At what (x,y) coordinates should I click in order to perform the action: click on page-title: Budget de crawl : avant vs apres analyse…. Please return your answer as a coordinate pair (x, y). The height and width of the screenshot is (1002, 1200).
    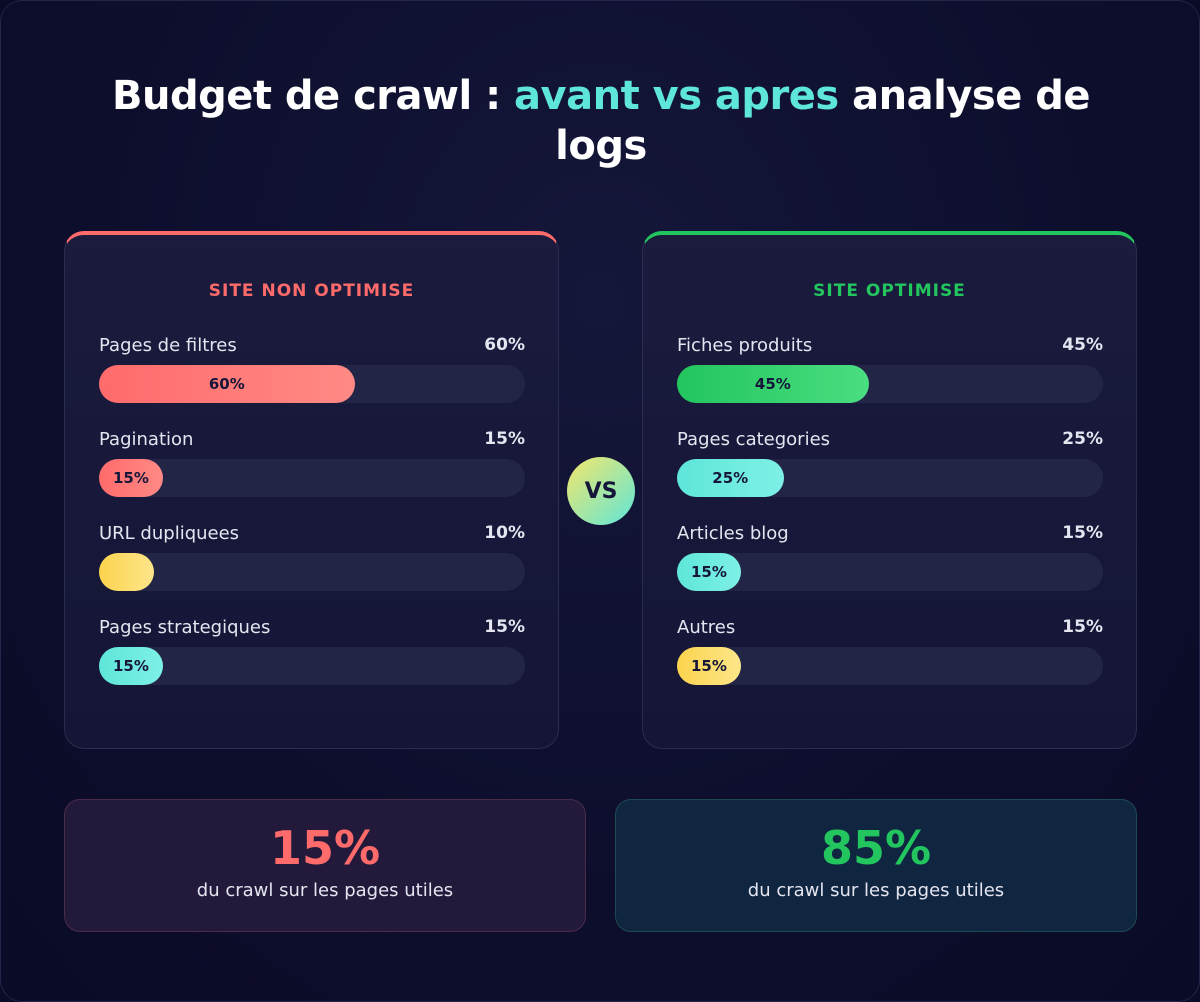
    Looking at the image, I should click on (601, 121).